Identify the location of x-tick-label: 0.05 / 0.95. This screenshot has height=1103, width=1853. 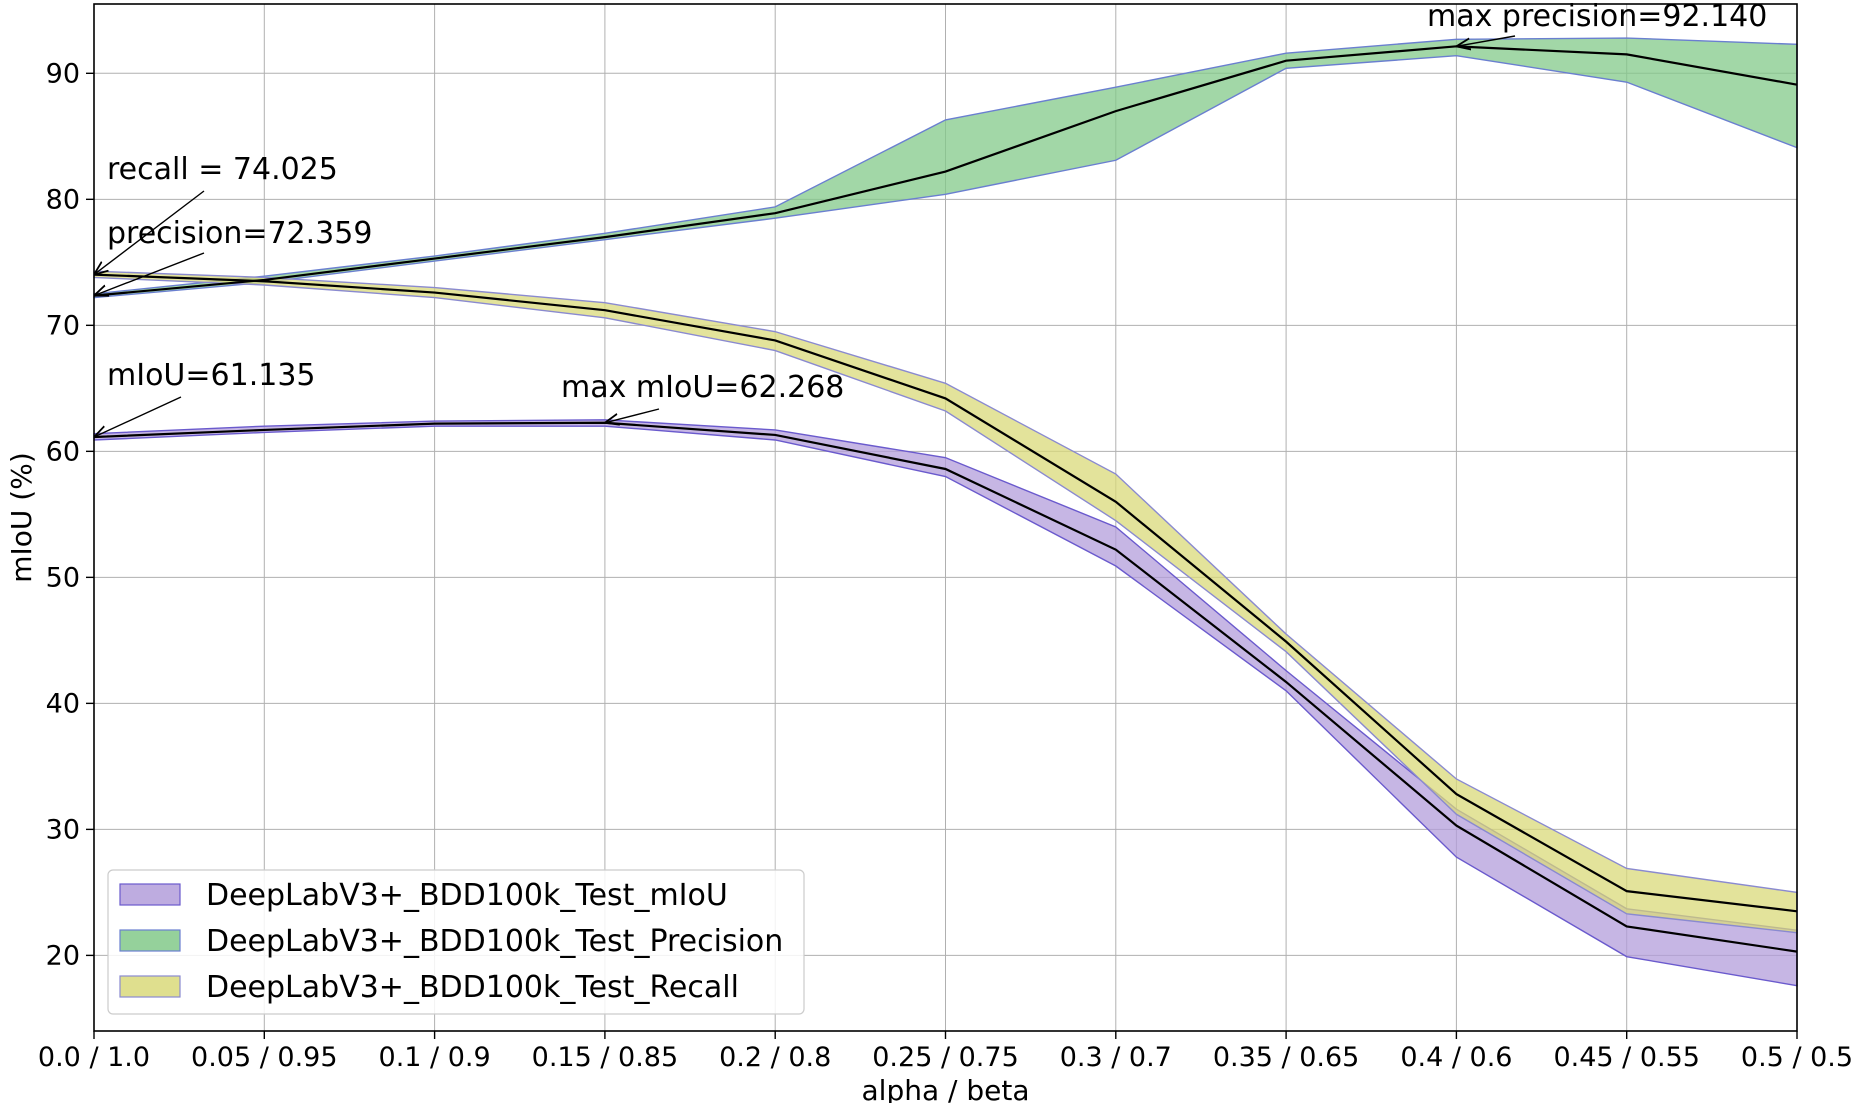
(264, 1057).